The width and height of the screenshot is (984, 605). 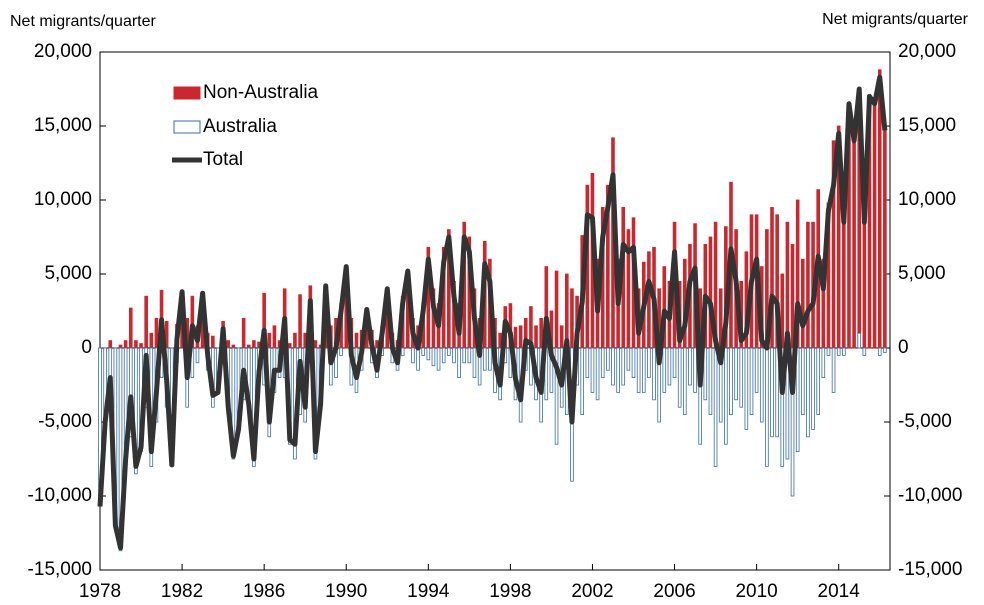 What do you see at coordinates (922, 273) in the screenshot?
I see `y2-tick-label: 5,000` at bounding box center [922, 273].